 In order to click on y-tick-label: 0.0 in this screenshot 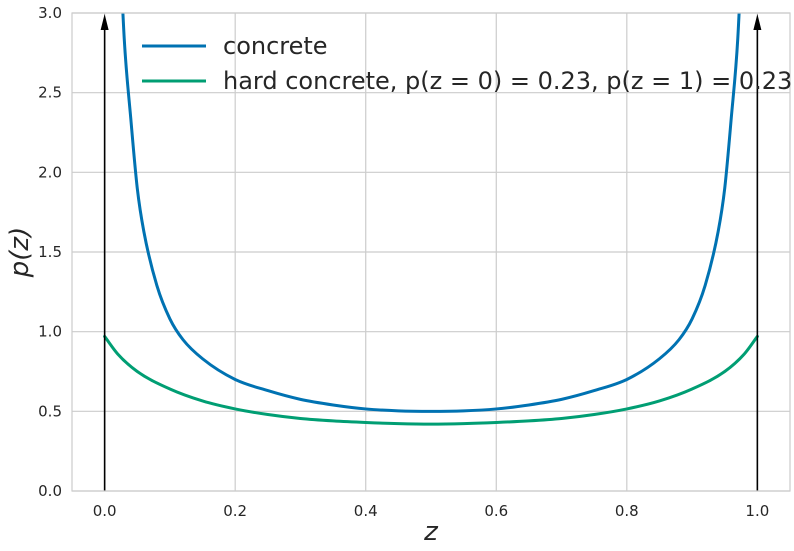, I will do `click(50, 491)`.